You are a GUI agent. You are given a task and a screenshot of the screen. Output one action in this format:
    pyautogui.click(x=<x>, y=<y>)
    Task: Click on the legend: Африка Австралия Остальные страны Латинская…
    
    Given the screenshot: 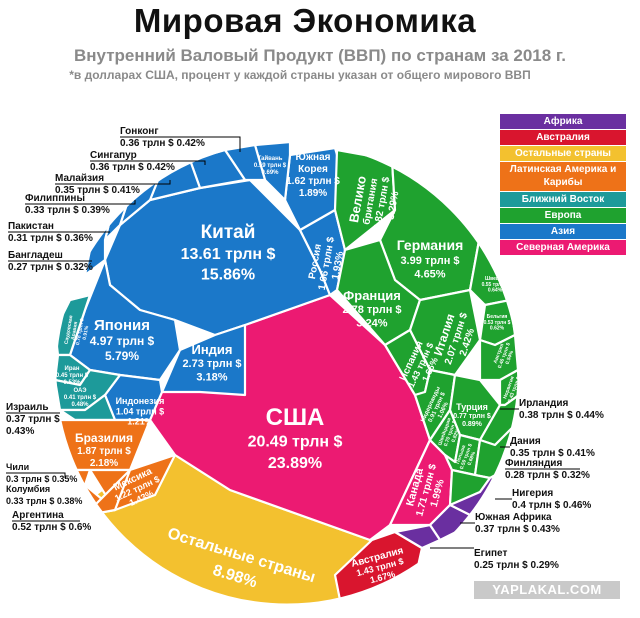 What is the action you would take?
    pyautogui.click(x=563, y=185)
    